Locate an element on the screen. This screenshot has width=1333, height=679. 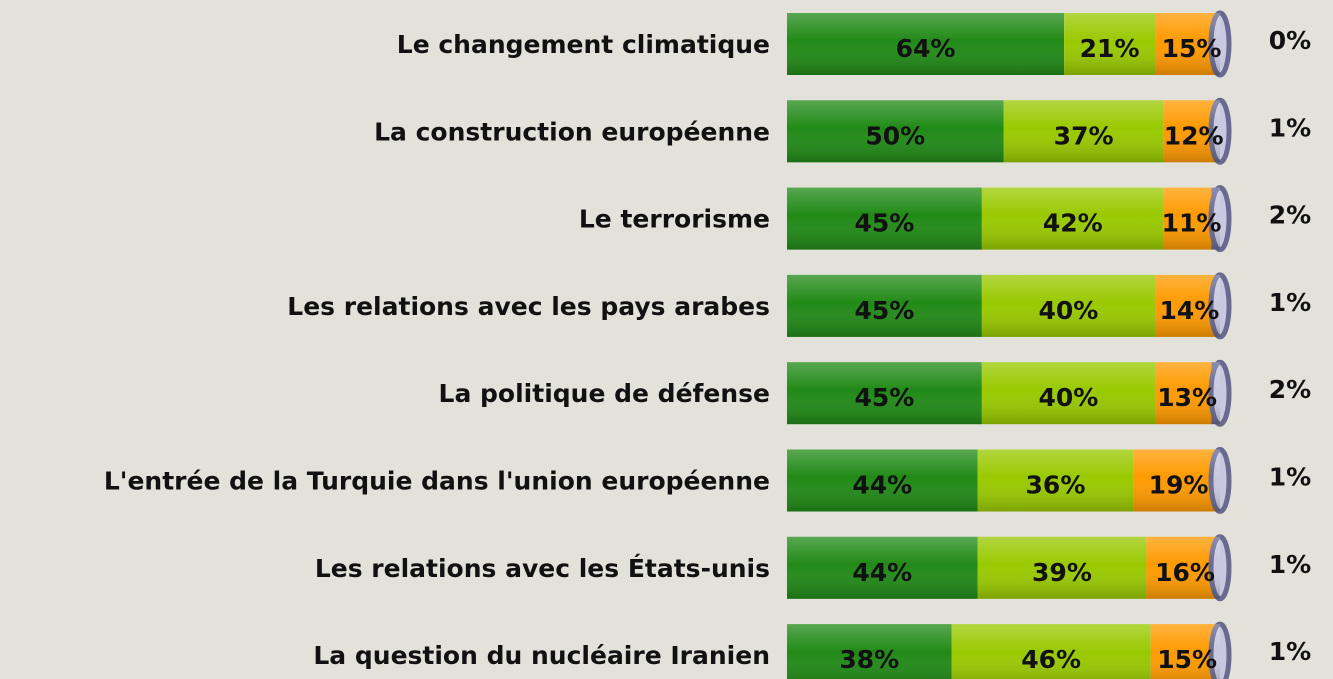
value-label: 21% is located at coordinates (1110, 48).